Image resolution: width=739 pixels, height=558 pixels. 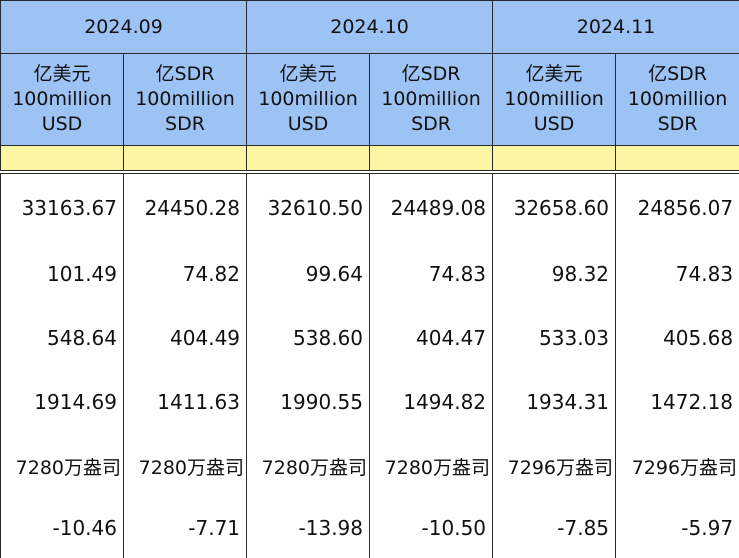 What do you see at coordinates (62, 208) in the screenshot?
I see `table-cell: 33163.67` at bounding box center [62, 208].